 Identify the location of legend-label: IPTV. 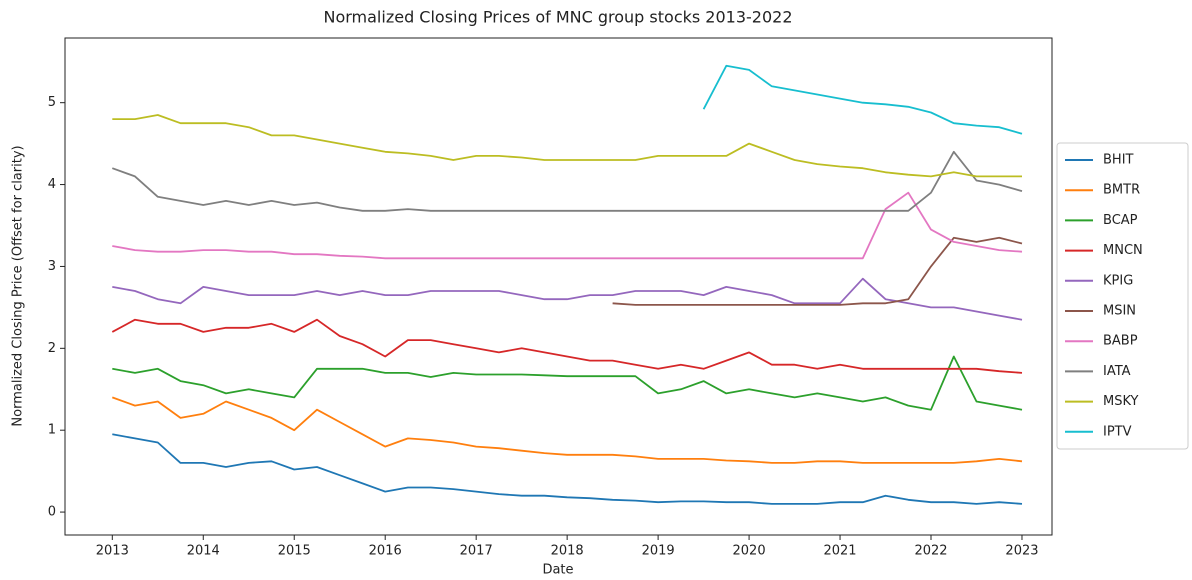
(1117, 431).